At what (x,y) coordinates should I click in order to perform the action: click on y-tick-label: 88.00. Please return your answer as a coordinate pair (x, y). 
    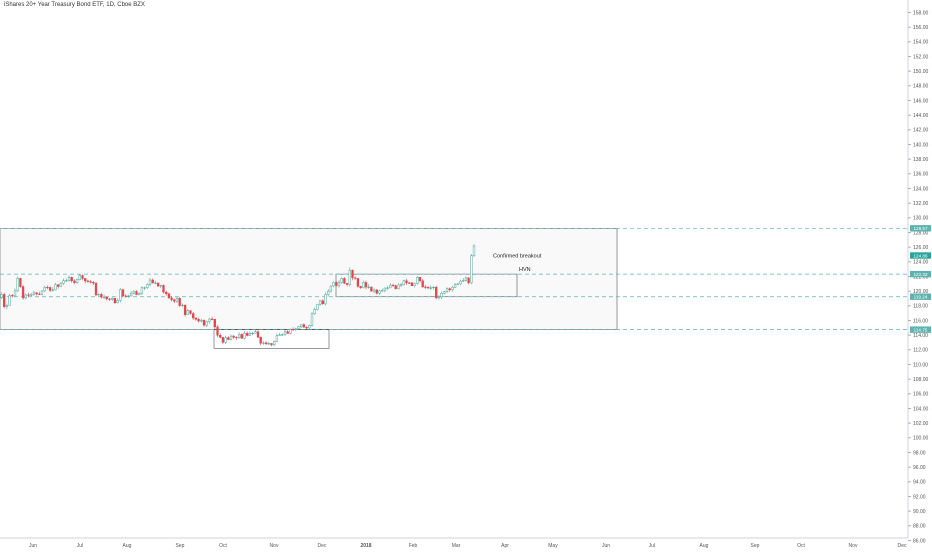
    Looking at the image, I should click on (919, 527).